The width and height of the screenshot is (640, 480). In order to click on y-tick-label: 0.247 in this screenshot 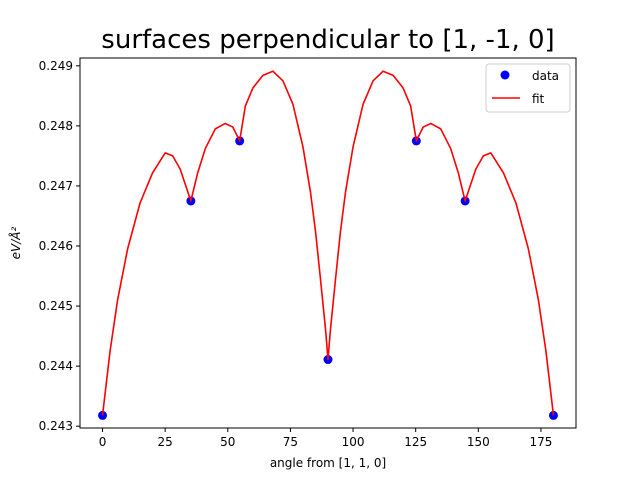, I will do `click(56, 186)`.